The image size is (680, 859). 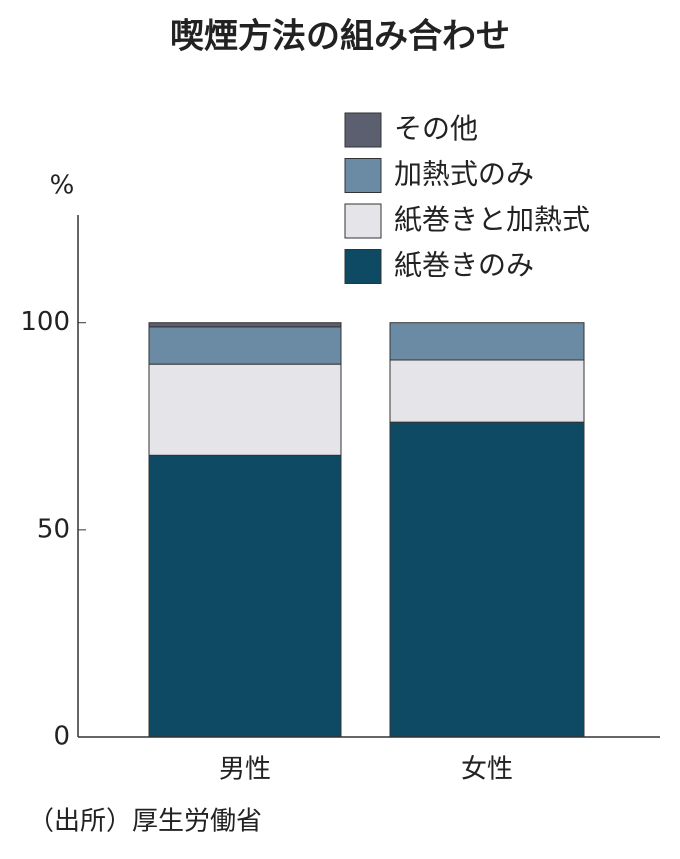 What do you see at coordinates (53, 529) in the screenshot?
I see `y-tick-label: 50` at bounding box center [53, 529].